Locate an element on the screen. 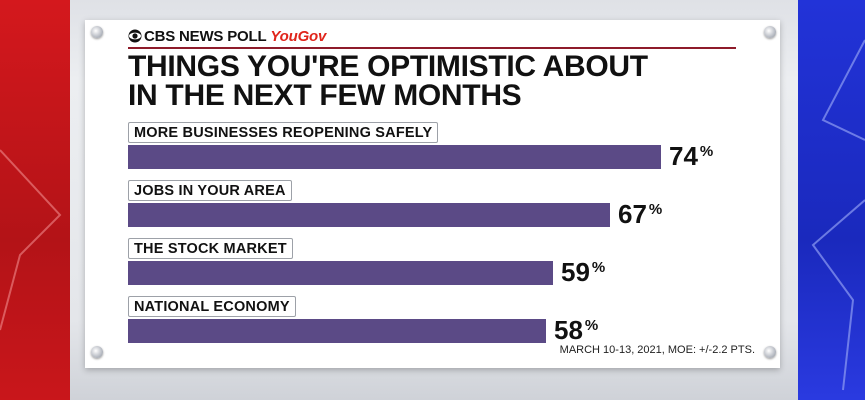 This screenshot has height=400, width=865. partner-name: YouGov is located at coordinates (298, 36).